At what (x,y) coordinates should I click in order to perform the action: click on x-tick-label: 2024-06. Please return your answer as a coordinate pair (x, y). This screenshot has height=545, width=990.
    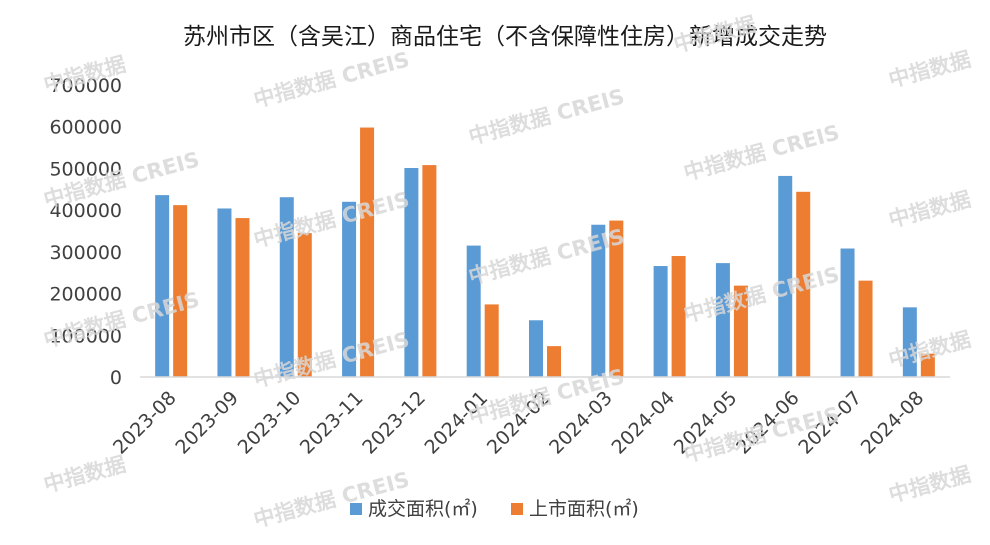
    Looking at the image, I should click on (768, 423).